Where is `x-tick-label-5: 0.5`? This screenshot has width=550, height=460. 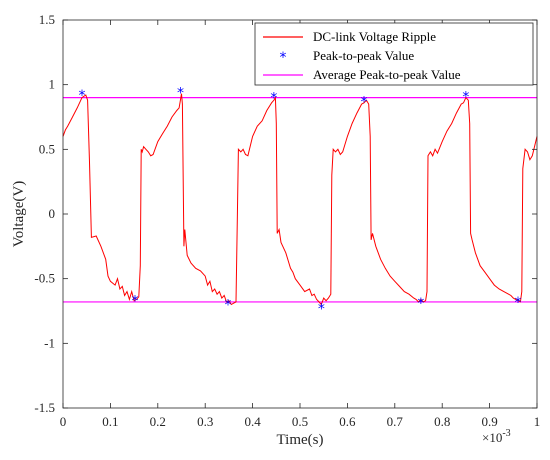
x-tick-label-5: 0.5 is located at coordinates (300, 421).